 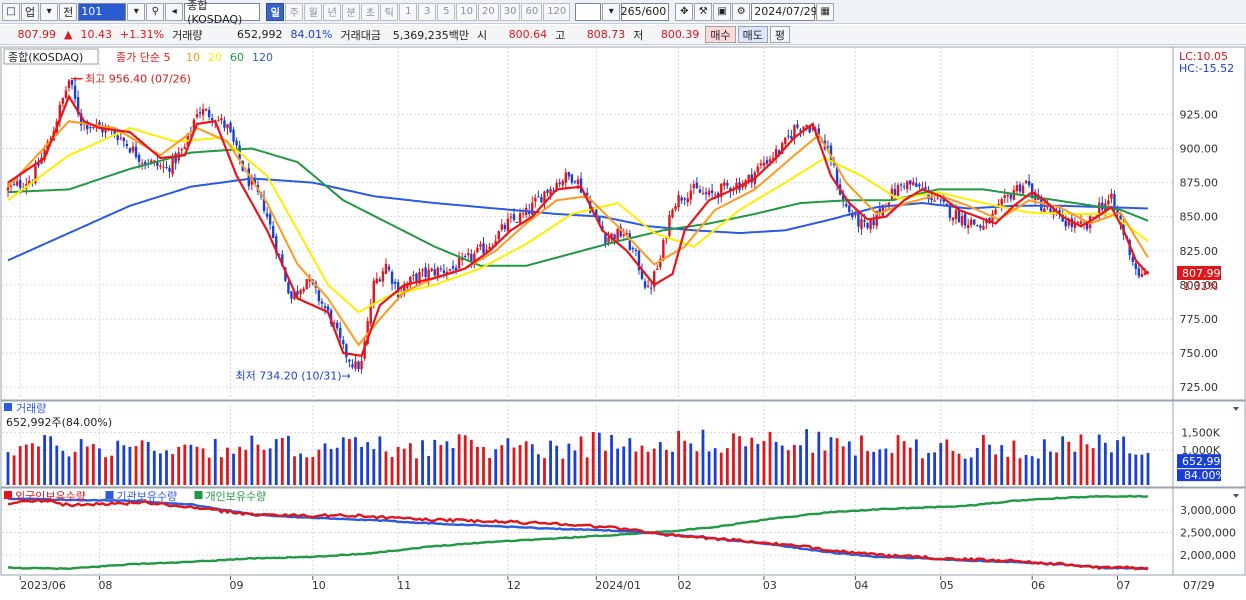 What do you see at coordinates (784, 11) in the screenshot?
I see `date-input: 2024/07/29` at bounding box center [784, 11].